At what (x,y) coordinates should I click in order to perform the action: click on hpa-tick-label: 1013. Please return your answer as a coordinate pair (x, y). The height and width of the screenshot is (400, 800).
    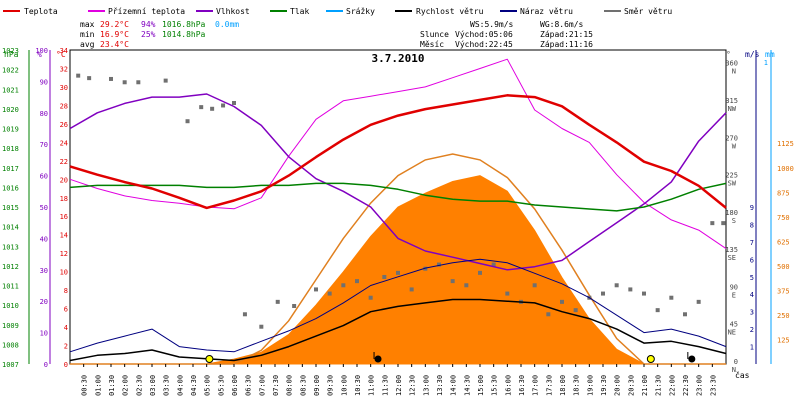
    Looking at the image, I should click on (10, 247).